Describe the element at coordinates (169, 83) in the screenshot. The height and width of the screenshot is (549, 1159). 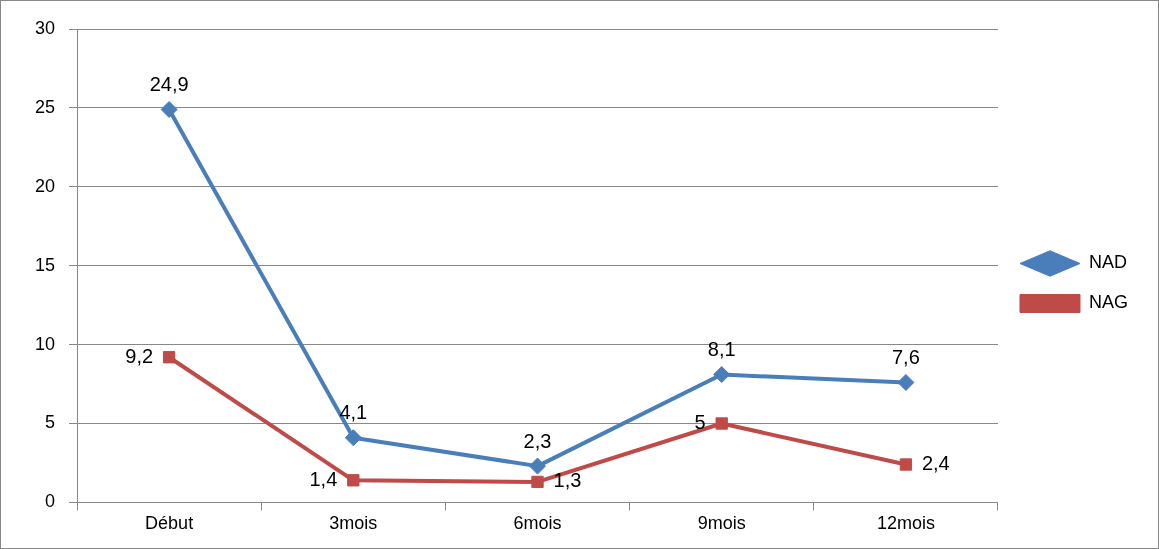
I see `data-label: 24,9` at that location.